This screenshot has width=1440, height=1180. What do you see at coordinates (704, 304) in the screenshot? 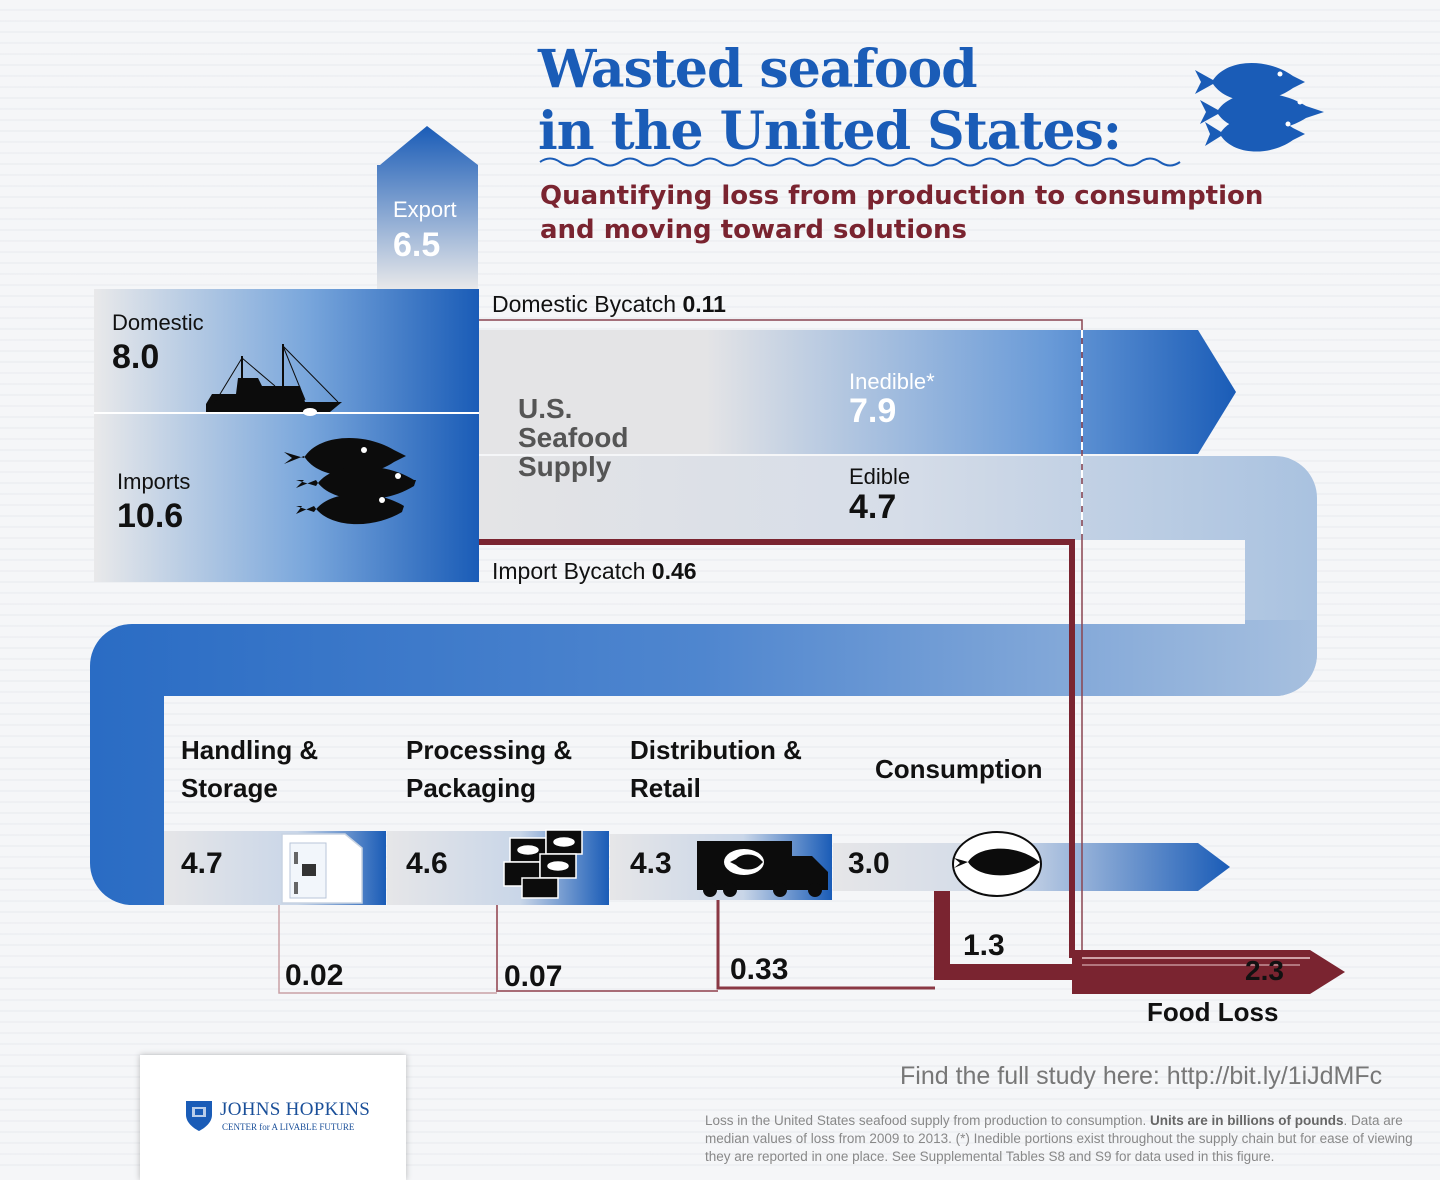
I see `domestic-bycatch-value: 0.11` at bounding box center [704, 304].